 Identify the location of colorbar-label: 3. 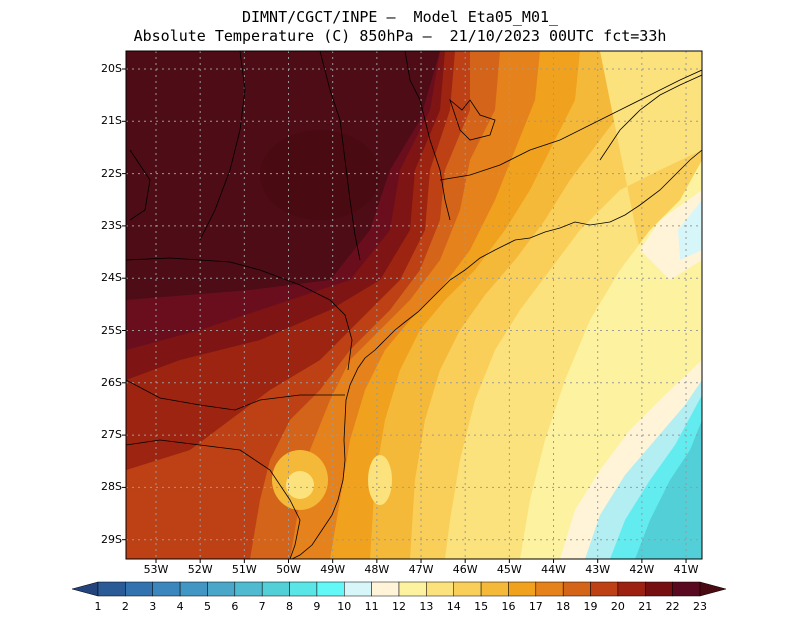
(153, 606).